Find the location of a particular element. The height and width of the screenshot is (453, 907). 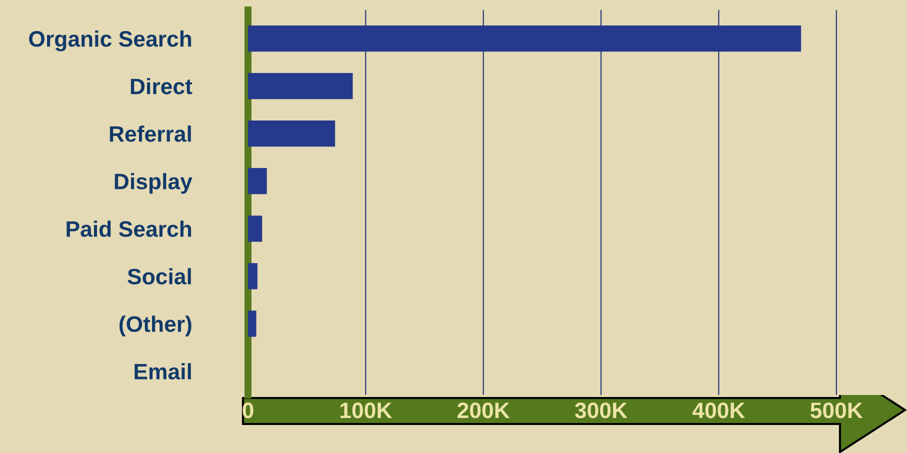

y-tick-label: (Other) is located at coordinates (155, 326).